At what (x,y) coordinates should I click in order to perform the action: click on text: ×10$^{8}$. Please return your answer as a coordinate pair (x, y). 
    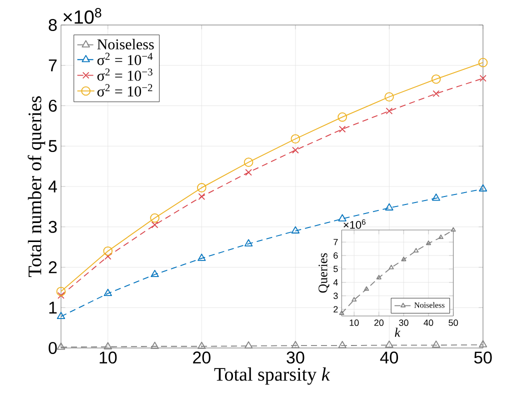
    Looking at the image, I should click on (83, 16).